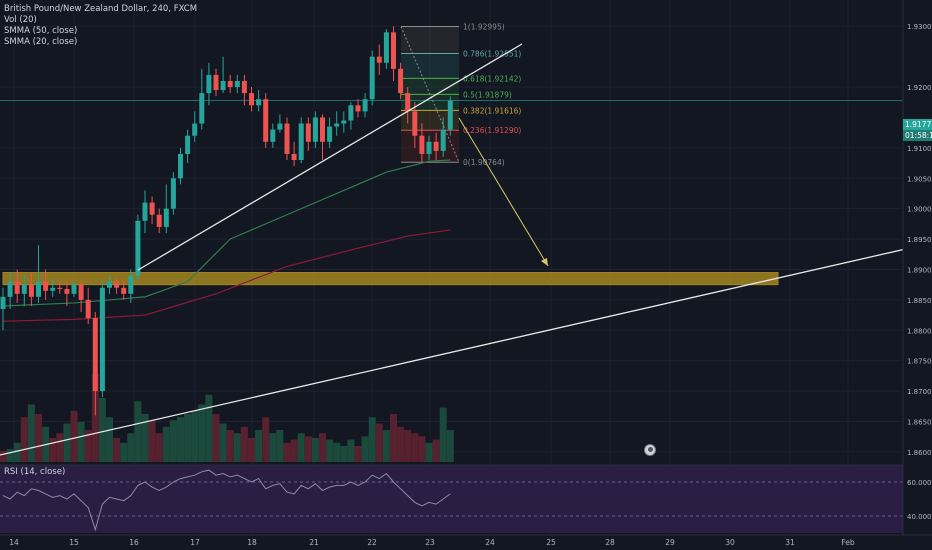 The height and width of the screenshot is (550, 932). What do you see at coordinates (74, 542) in the screenshot?
I see `time-tick-label: 15` at bounding box center [74, 542].